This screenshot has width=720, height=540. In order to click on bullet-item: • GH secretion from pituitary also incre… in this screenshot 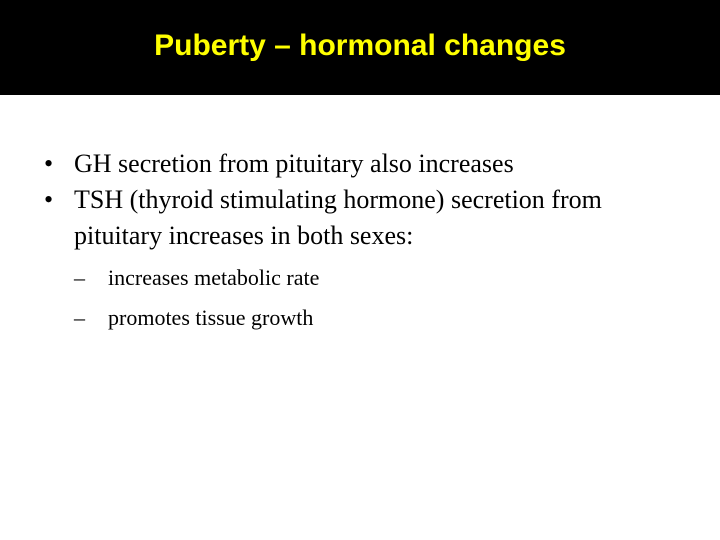, I will do `click(364, 164)`.